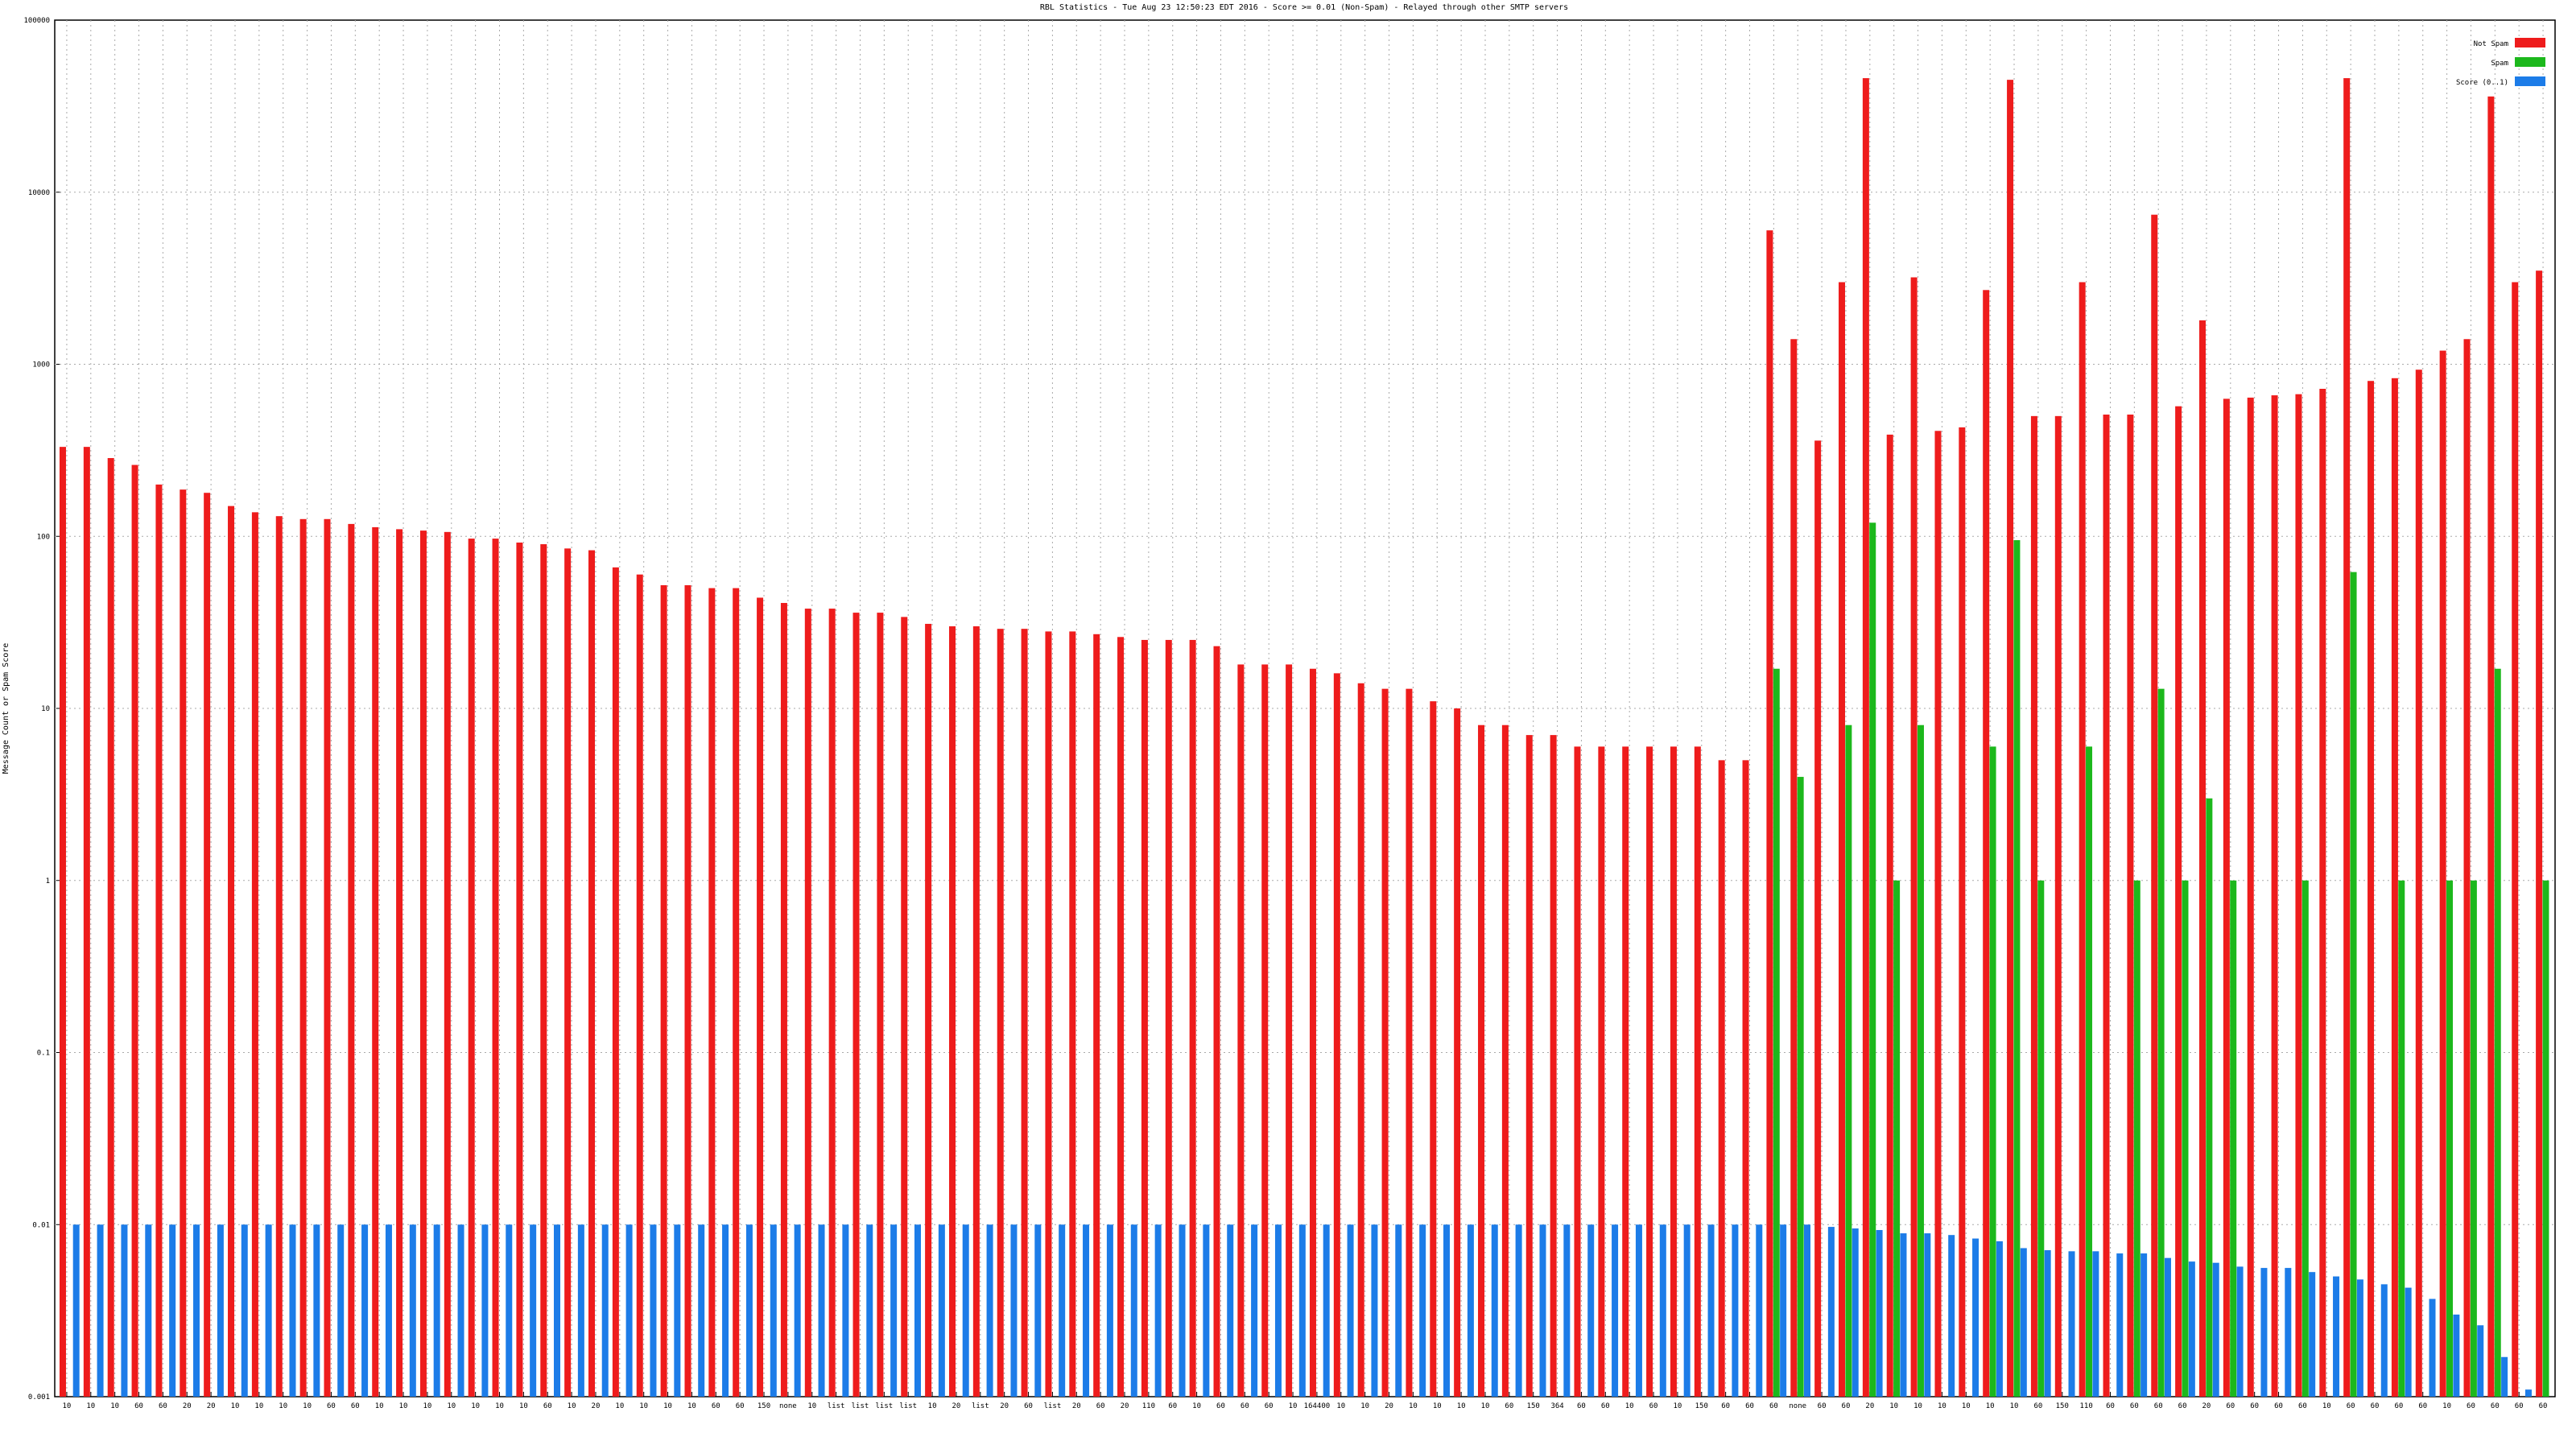  What do you see at coordinates (39, 193) in the screenshot?
I see `y-tick-label: 10000` at bounding box center [39, 193].